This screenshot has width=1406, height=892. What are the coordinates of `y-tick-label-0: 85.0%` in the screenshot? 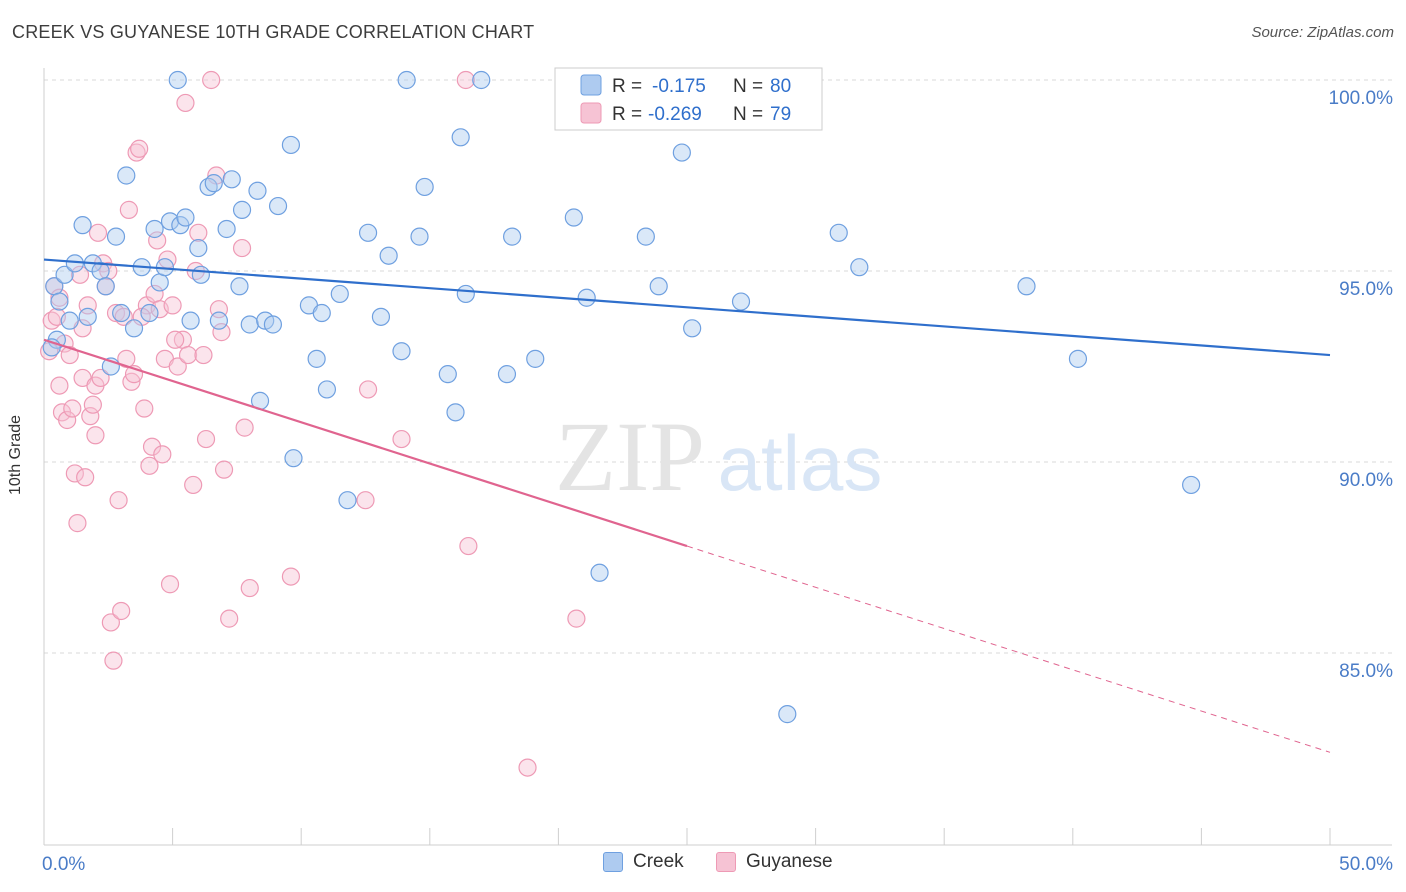 It's located at (1366, 671).